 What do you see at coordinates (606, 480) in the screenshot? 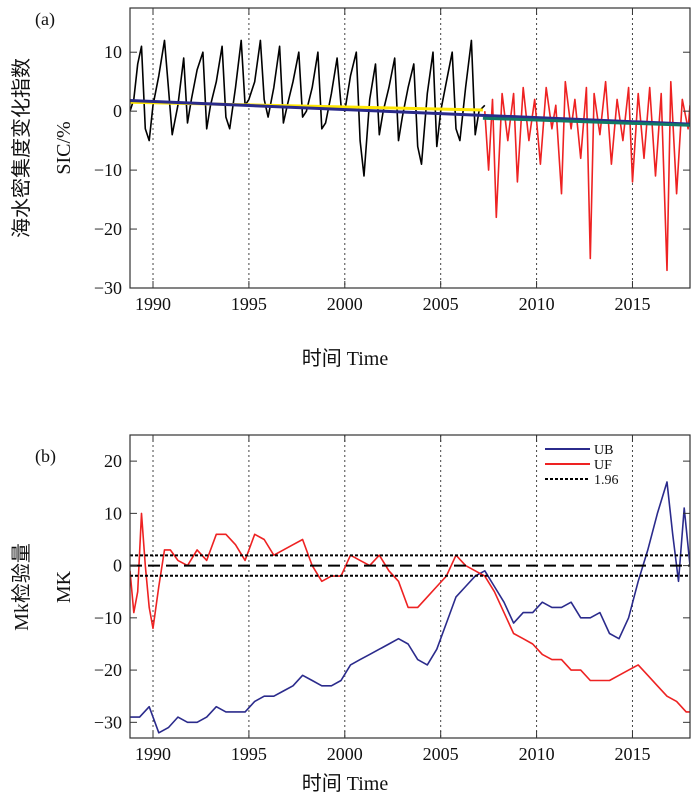
I see `legend-label-2: 1.96` at bounding box center [606, 480].